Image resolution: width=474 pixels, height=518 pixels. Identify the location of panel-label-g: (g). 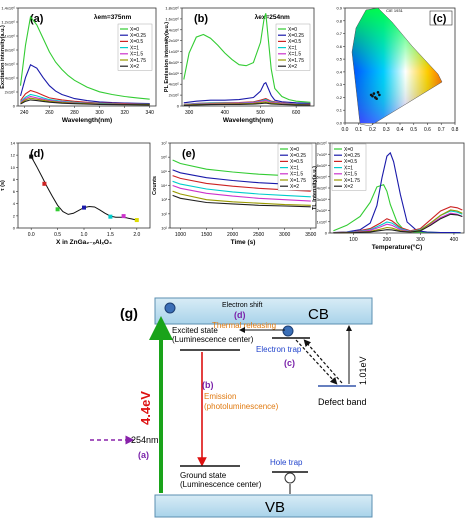
(129, 313).